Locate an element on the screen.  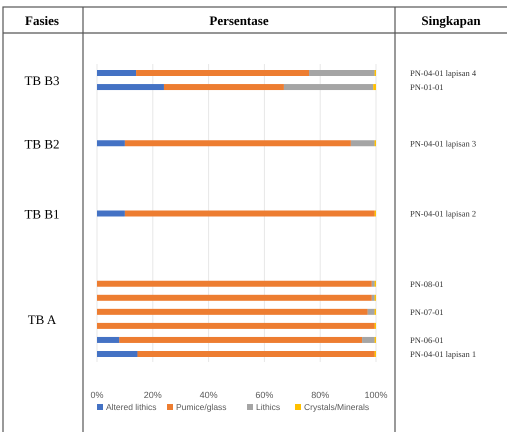
y2-axis-title: Singkapan is located at coordinates (451, 20).